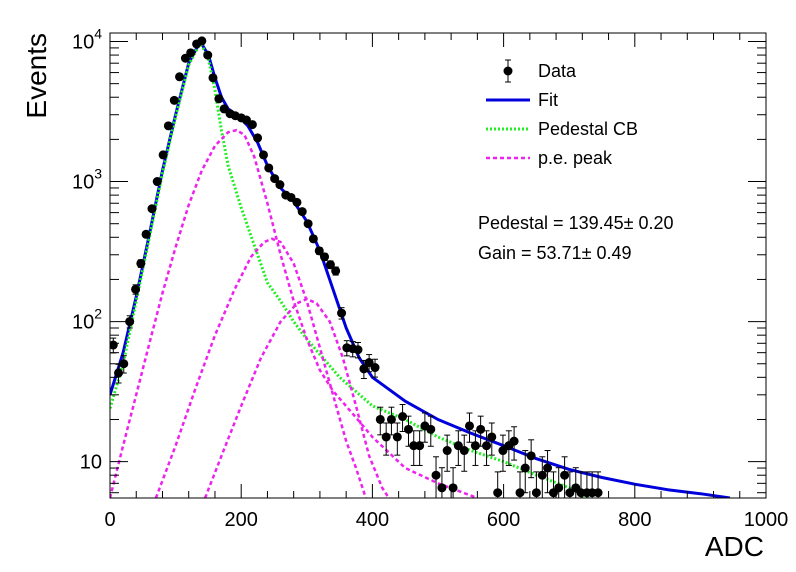 The height and width of the screenshot is (572, 796). I want to click on legend-item: Data, so click(540, 71).